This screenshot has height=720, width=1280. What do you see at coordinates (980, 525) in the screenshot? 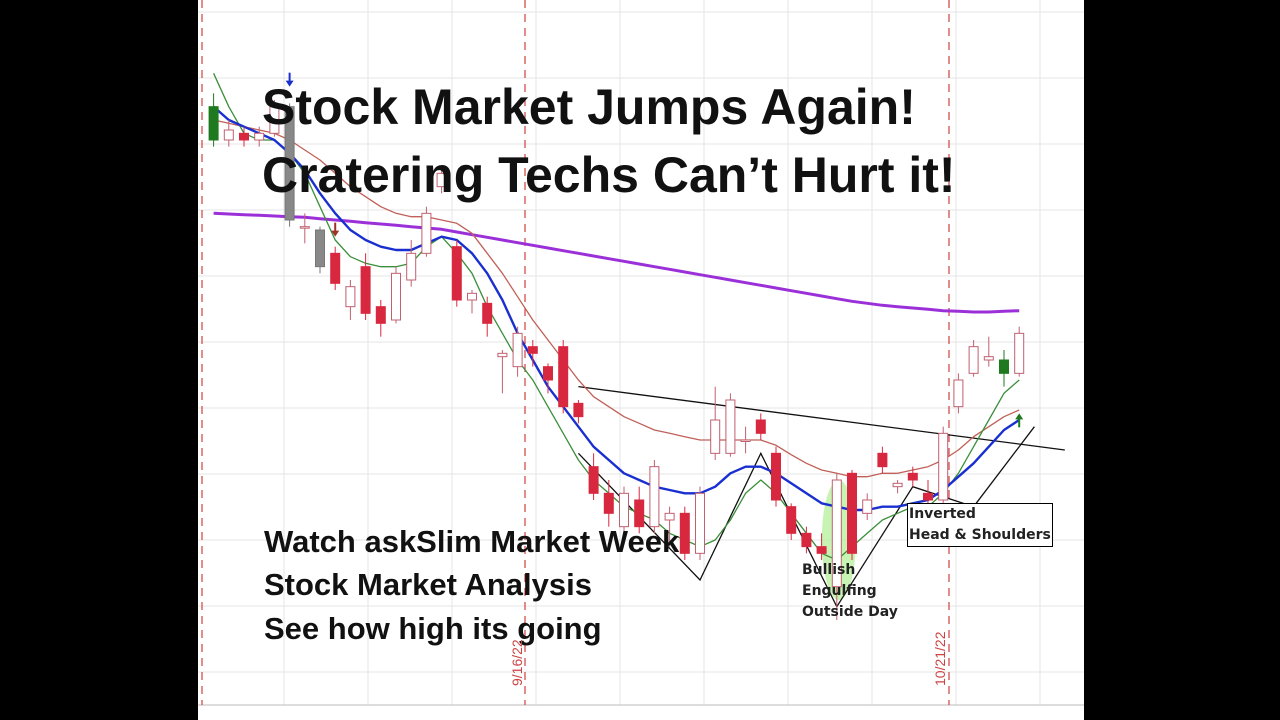
I see `inverted-hs-note: Inverted Head & Shoulders` at bounding box center [980, 525].